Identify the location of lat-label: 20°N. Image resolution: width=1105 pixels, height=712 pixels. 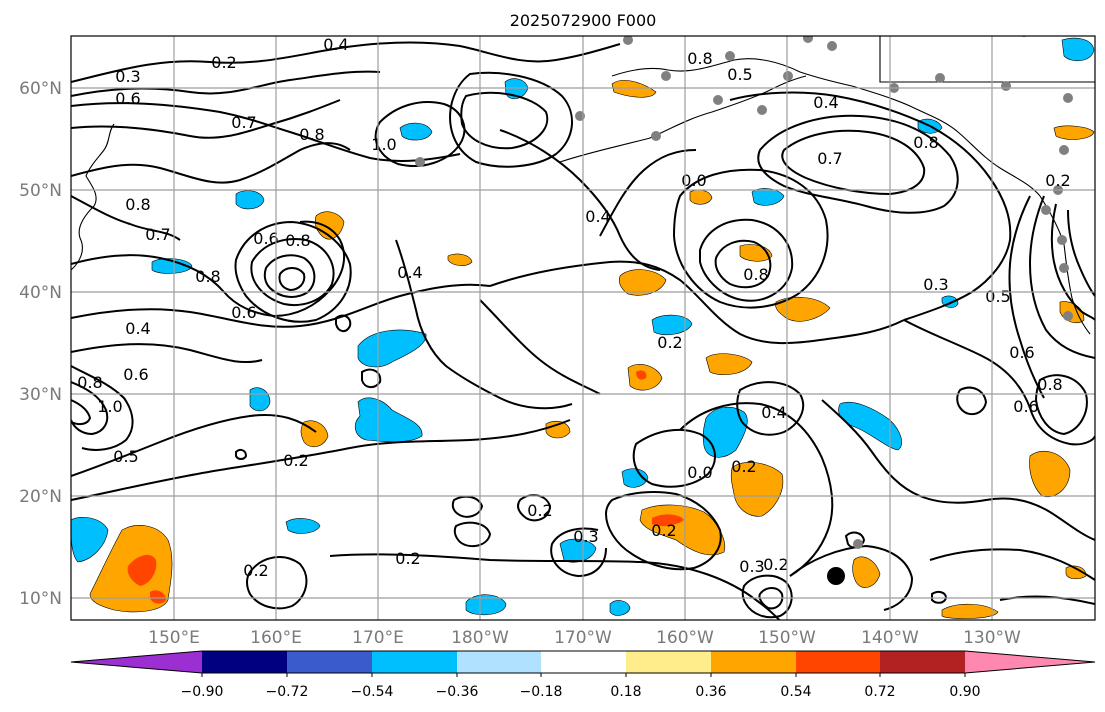
(40, 497).